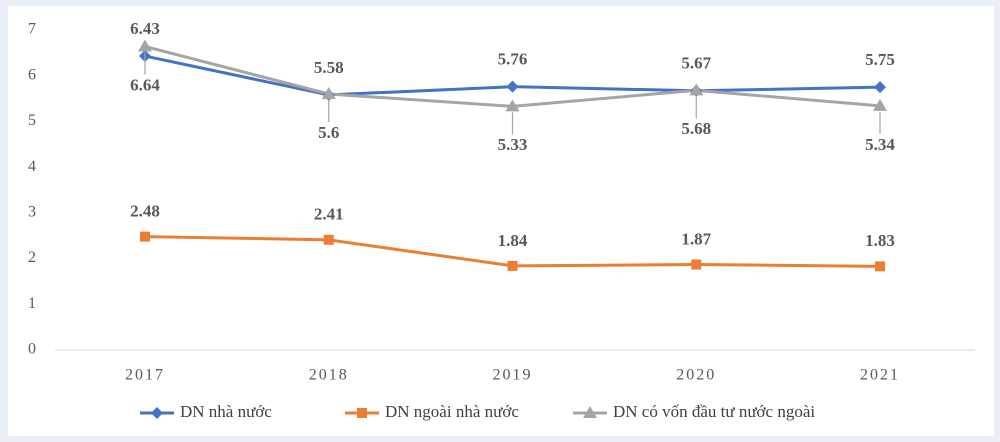 The height and width of the screenshot is (442, 1000). Describe the element at coordinates (513, 375) in the screenshot. I see `x-tick-label: 2019` at that location.